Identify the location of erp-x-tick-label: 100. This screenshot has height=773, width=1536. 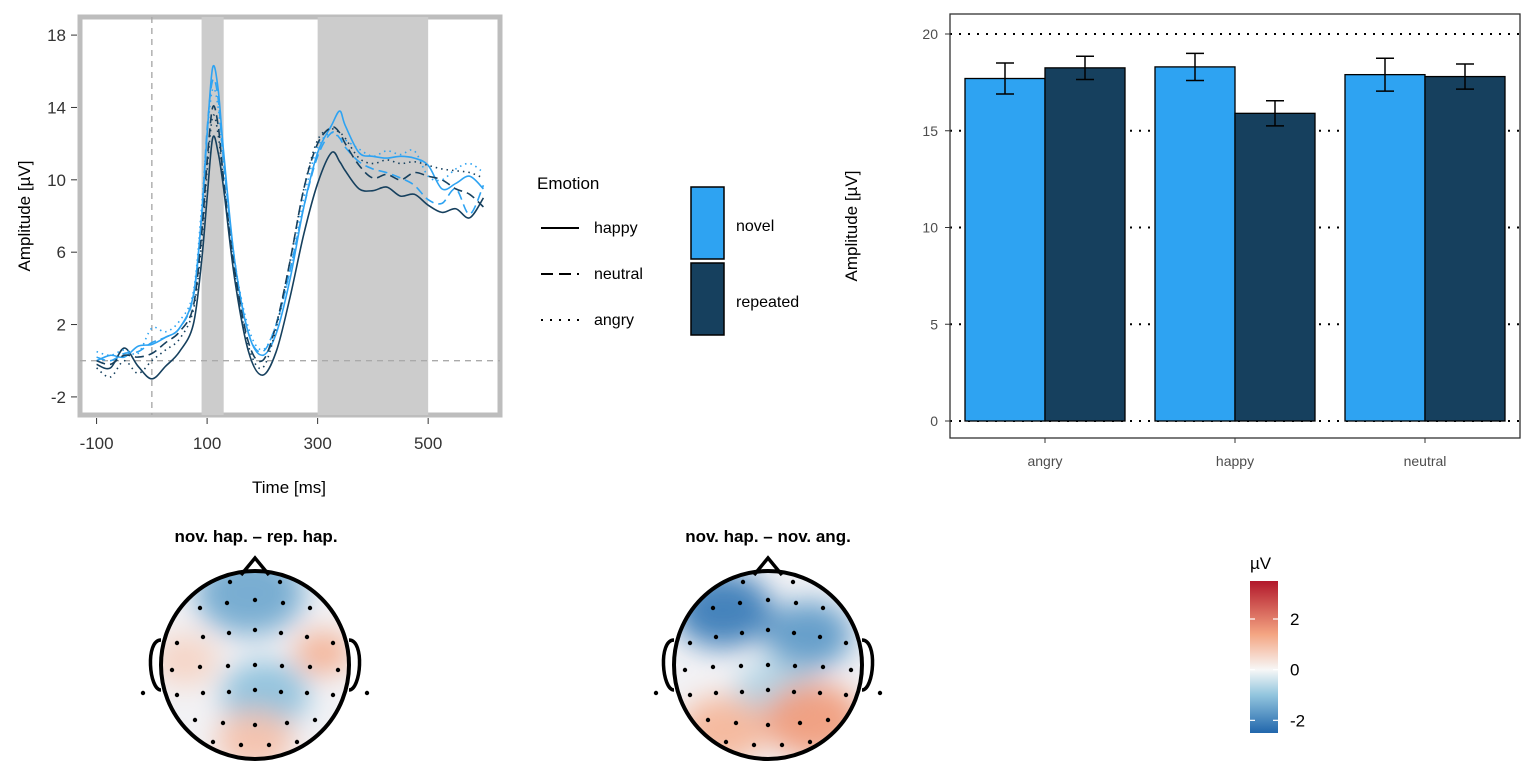
(207, 443).